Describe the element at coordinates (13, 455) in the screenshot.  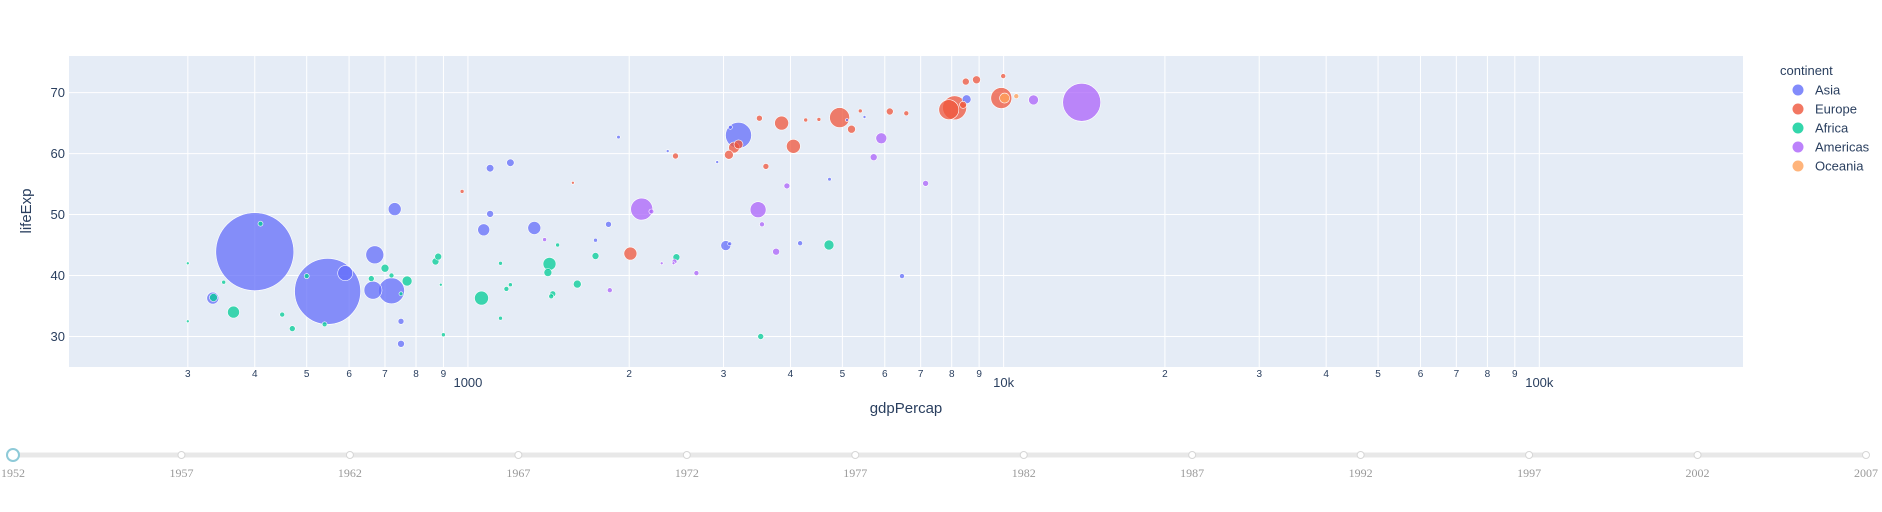
I see `slider-handle` at that location.